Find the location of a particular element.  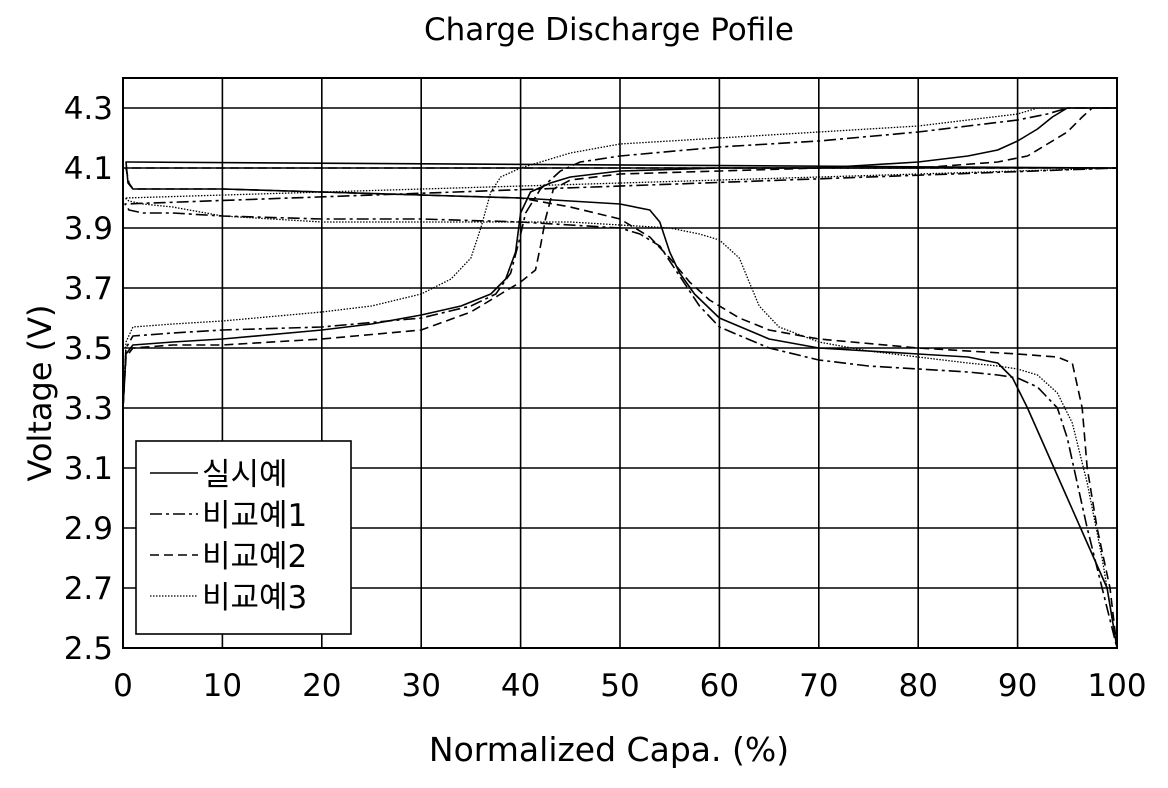

x-tick-label: 60 is located at coordinates (719, 686).